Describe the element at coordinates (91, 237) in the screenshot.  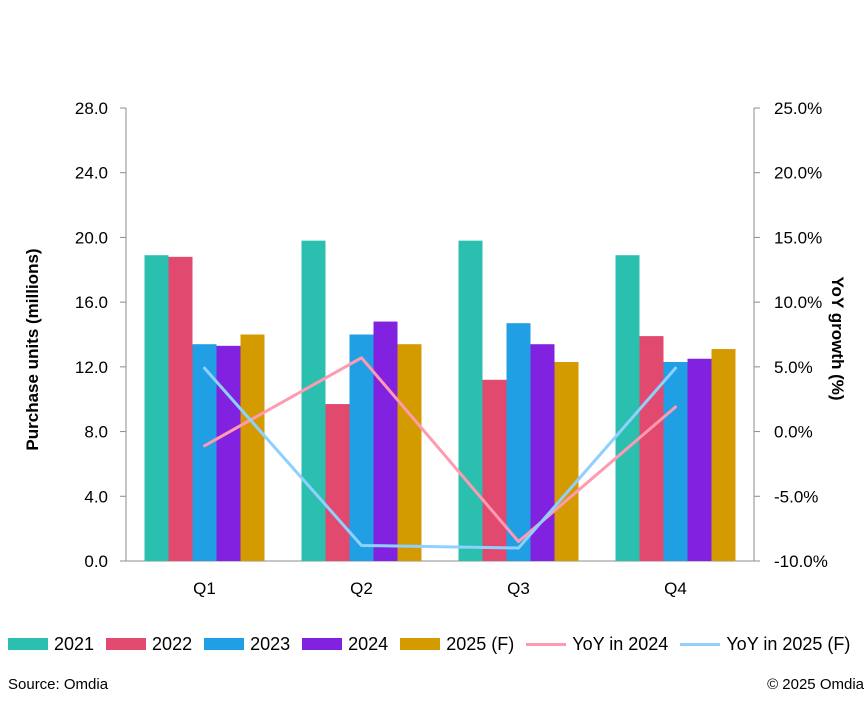
I see `y-tick-label: 20.0` at that location.